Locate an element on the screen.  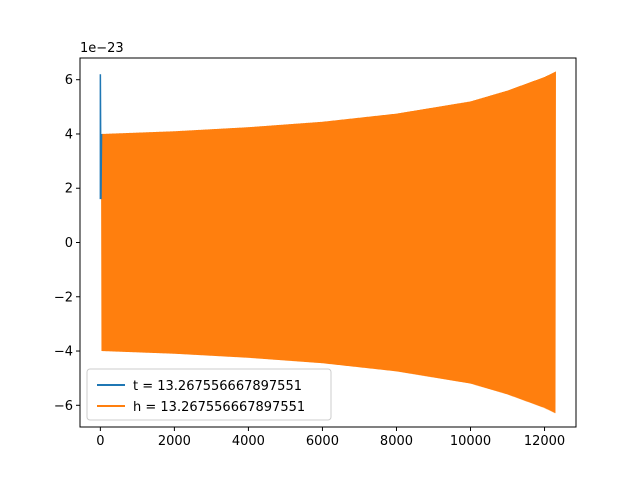
y-axis: −6 −4 −2 0 2 4 6 is located at coordinates (67, 243).